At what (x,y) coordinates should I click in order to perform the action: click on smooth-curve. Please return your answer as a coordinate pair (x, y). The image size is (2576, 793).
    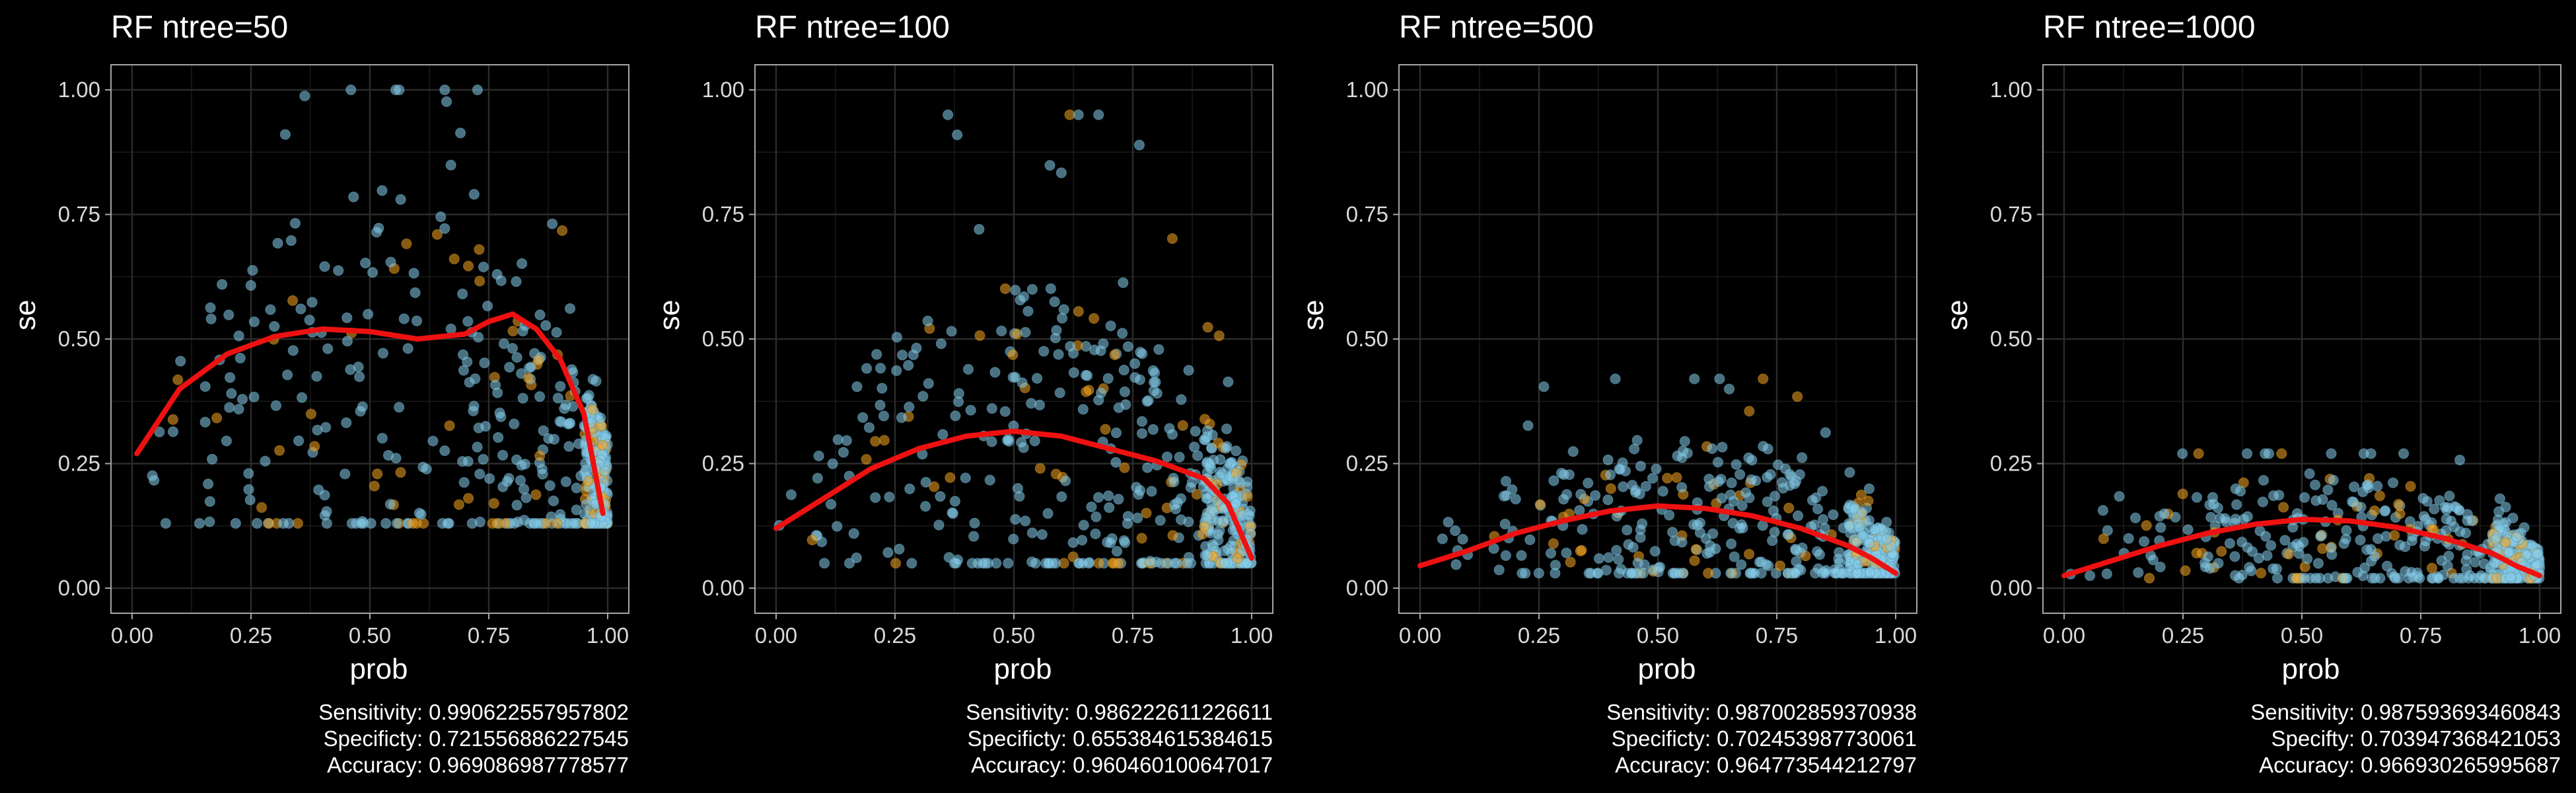
    Looking at the image, I should click on (2301, 547).